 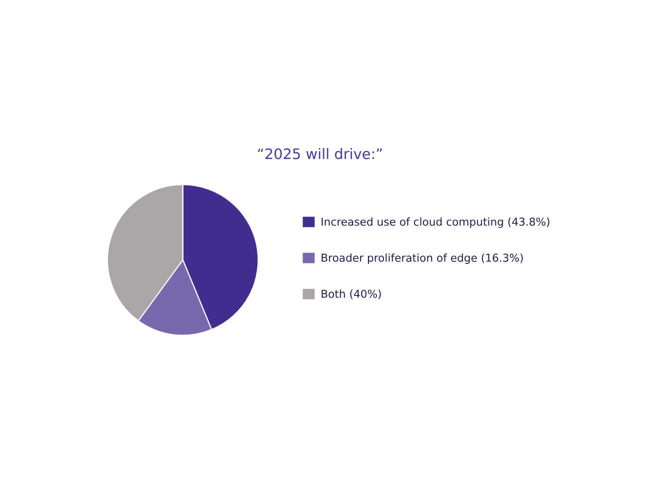 What do you see at coordinates (436, 222) in the screenshot?
I see `legend-label: Increased use of cloud computing (43.8%)` at bounding box center [436, 222].